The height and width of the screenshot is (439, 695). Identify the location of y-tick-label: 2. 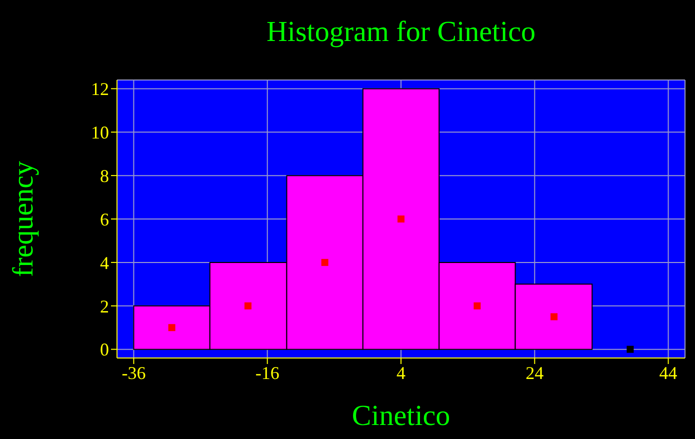
(104, 306).